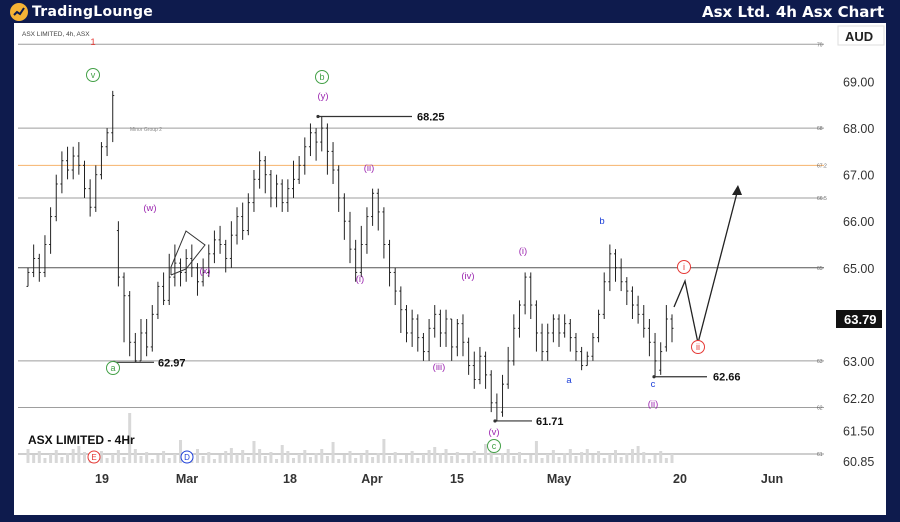 The height and width of the screenshot is (522, 900). What do you see at coordinates (680, 479) in the screenshot?
I see `x-tick-label: 20` at bounding box center [680, 479].